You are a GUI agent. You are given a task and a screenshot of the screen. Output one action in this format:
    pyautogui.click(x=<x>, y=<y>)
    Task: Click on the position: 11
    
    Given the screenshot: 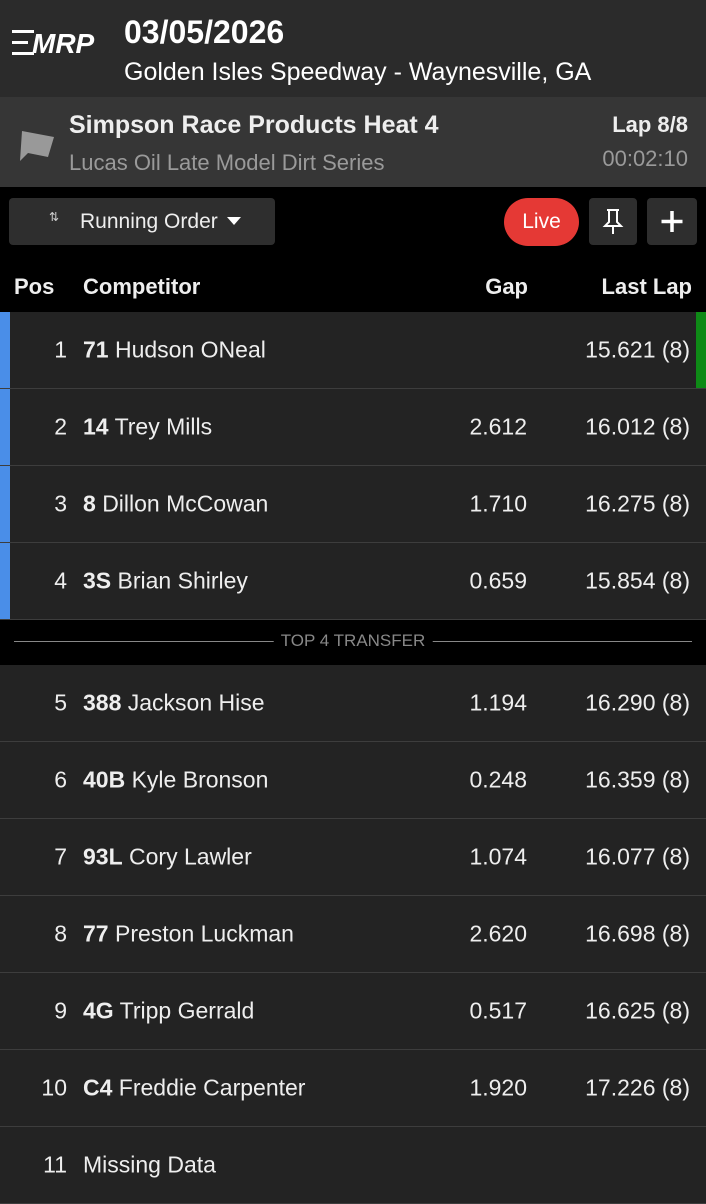 What is the action you would take?
    pyautogui.click(x=55, y=1164)
    